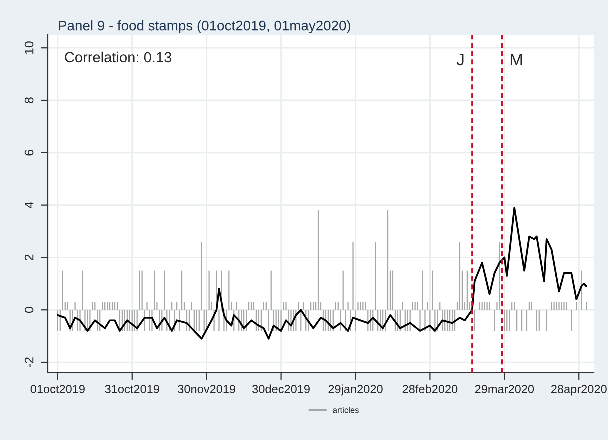 Image resolution: width=608 pixels, height=440 pixels. I want to click on y-tick-label: 8, so click(29, 101).